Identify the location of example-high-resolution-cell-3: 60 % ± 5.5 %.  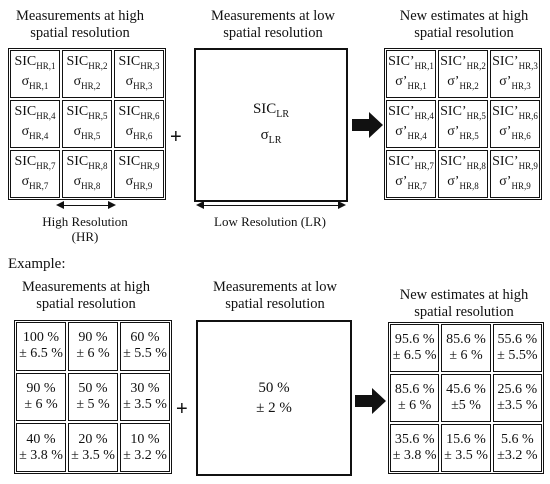
(145, 346).